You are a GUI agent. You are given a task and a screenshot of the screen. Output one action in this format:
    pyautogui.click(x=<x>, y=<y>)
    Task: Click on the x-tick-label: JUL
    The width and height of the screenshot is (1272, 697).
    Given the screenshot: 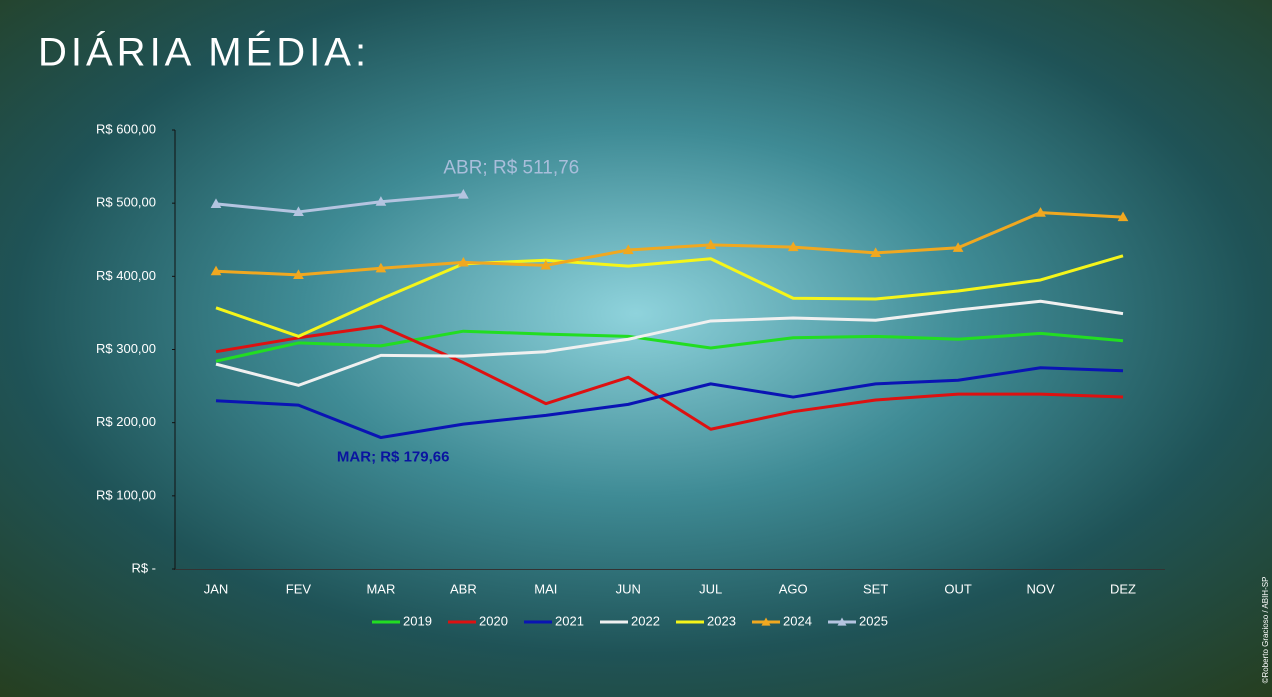 What is the action you would take?
    pyautogui.click(x=710, y=588)
    